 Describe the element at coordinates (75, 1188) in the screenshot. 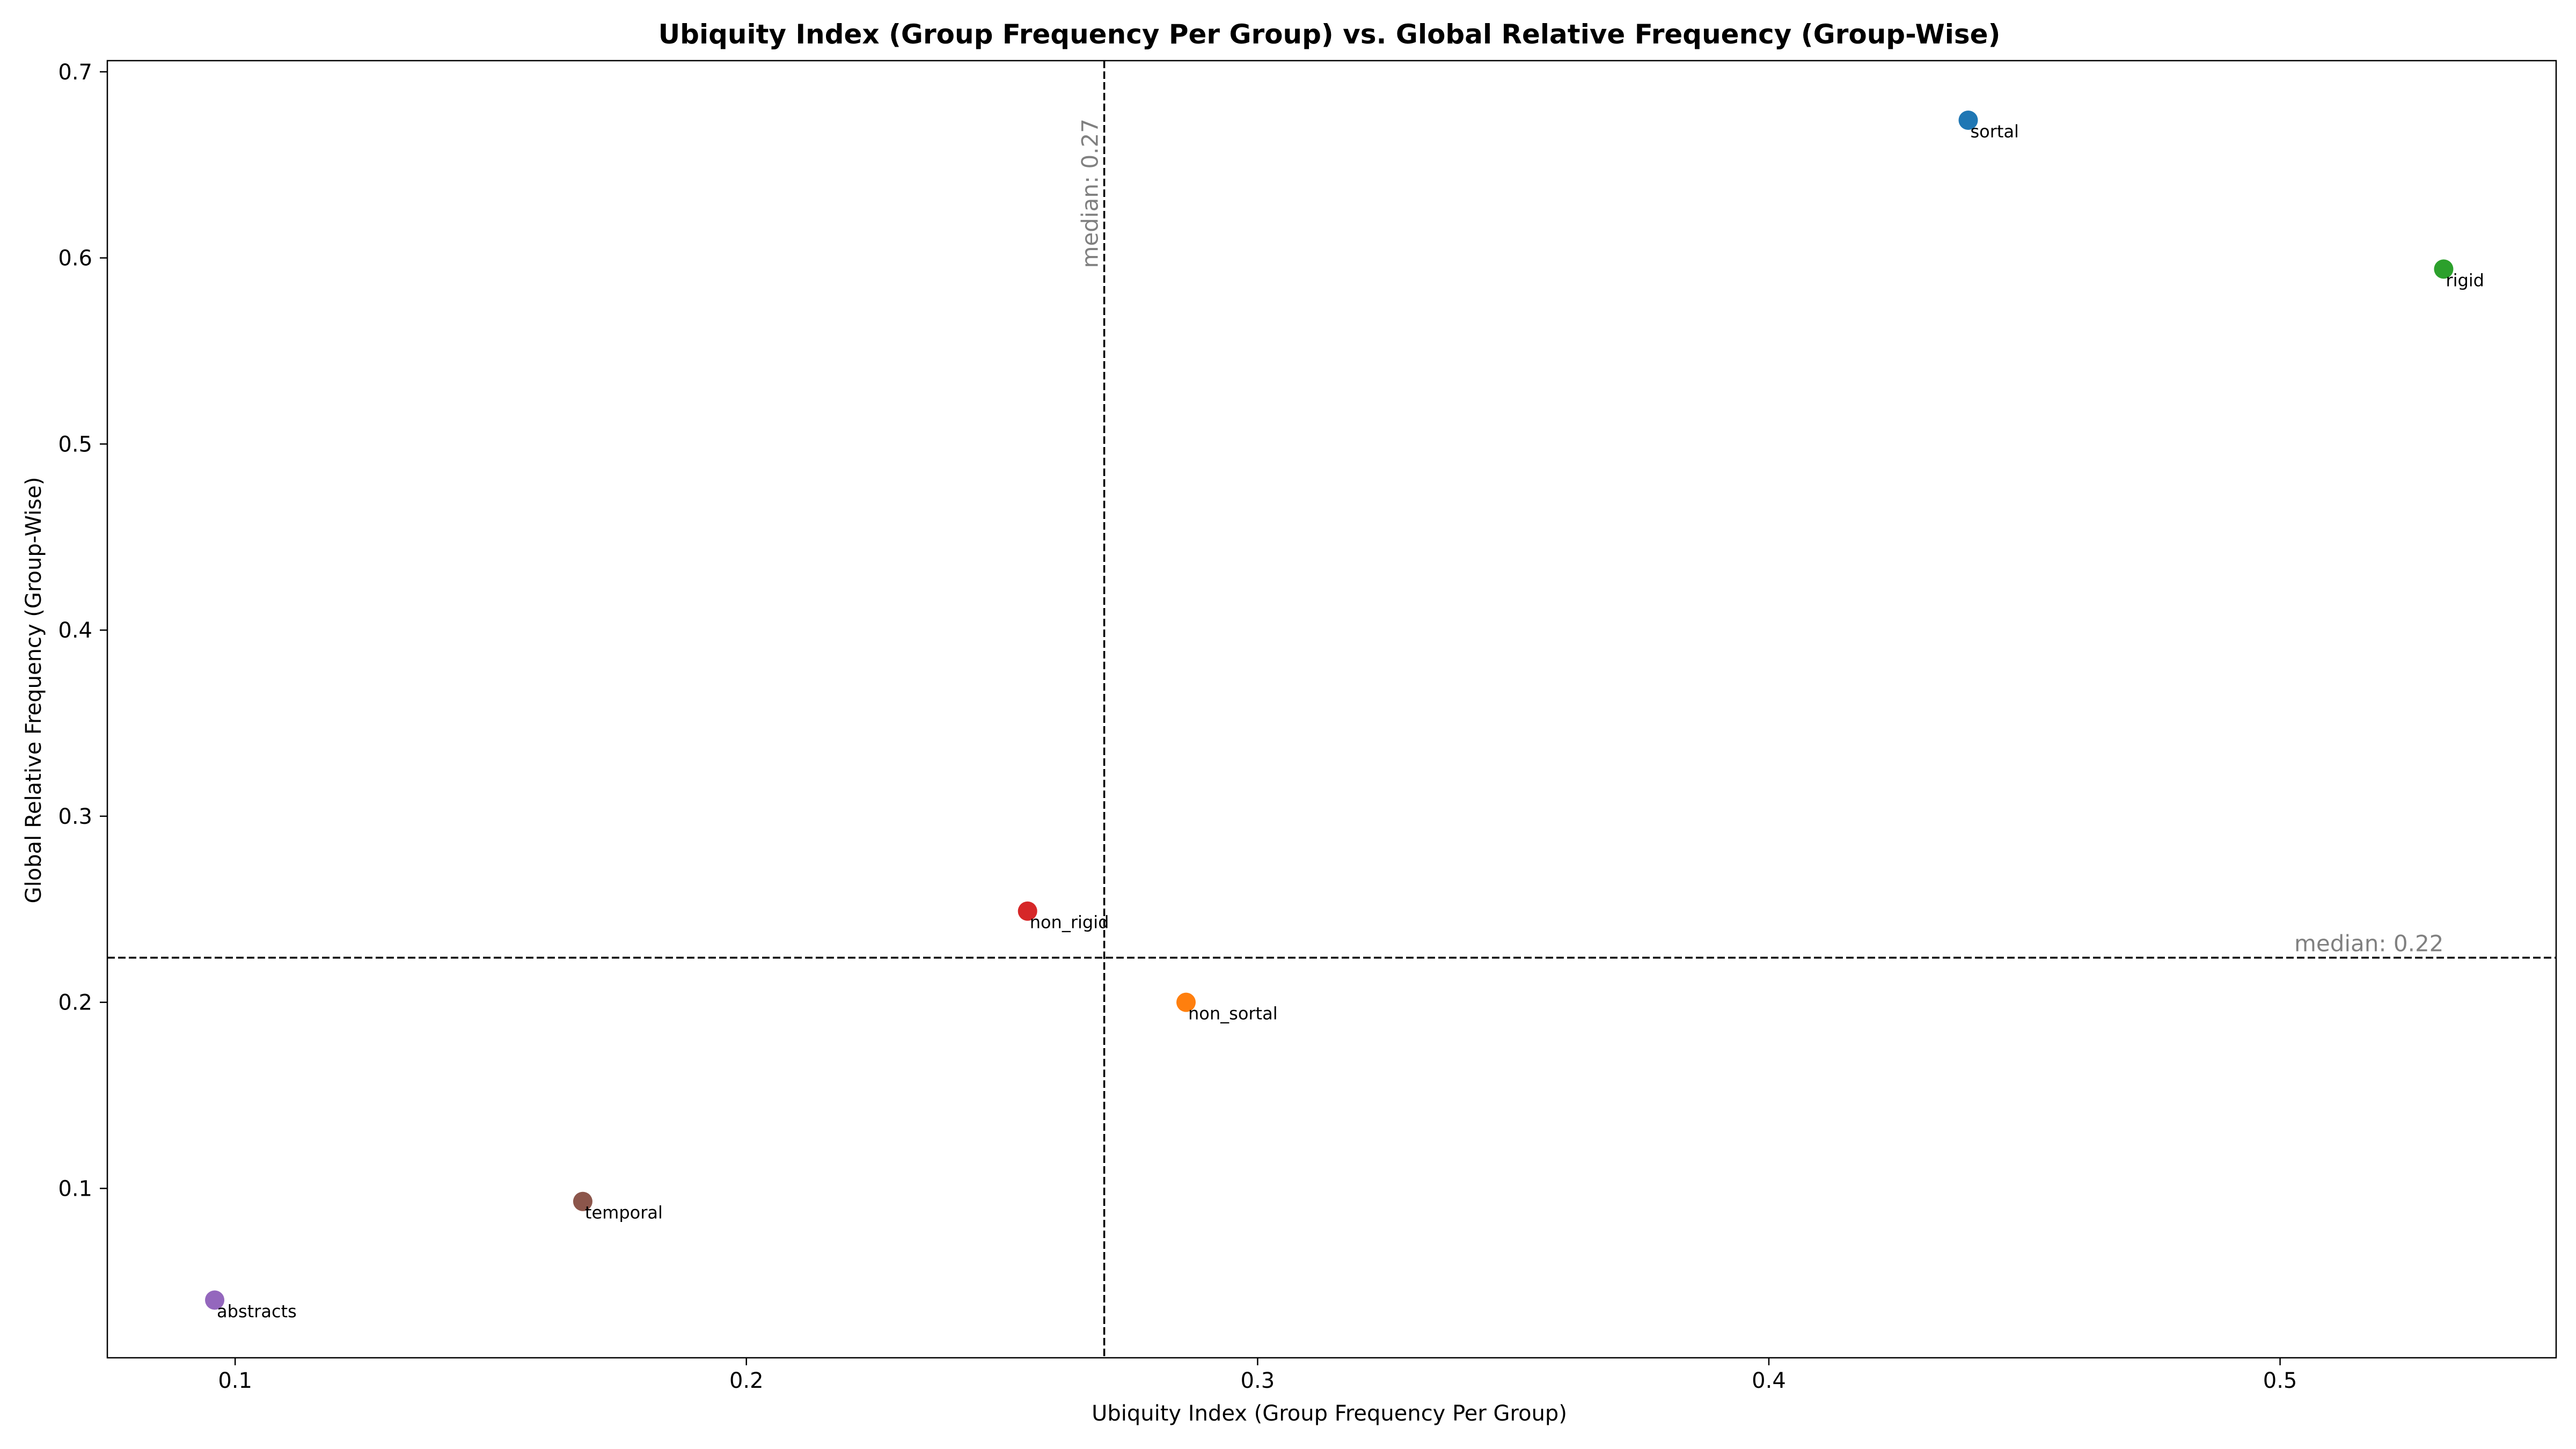

I see `y-tick-label: 0.1` at that location.